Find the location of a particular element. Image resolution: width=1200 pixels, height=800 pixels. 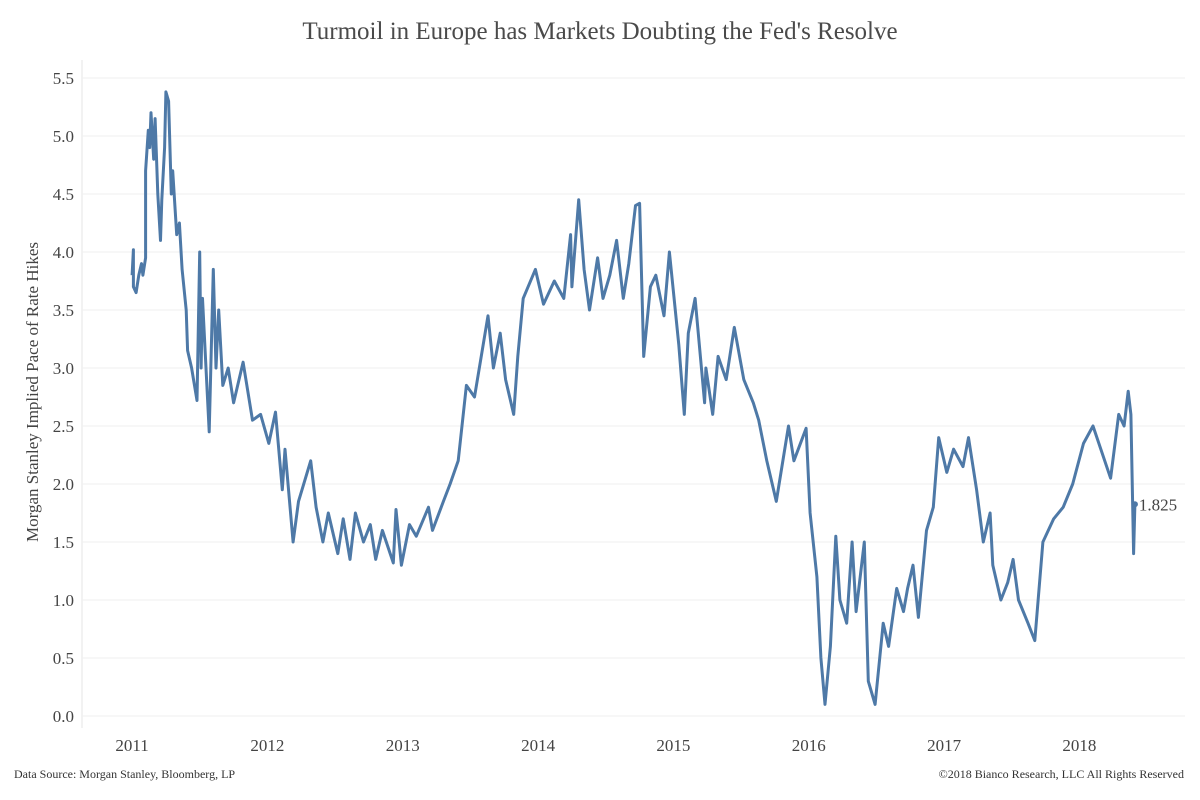

y-tick-label: 1.5 is located at coordinates (63, 542).